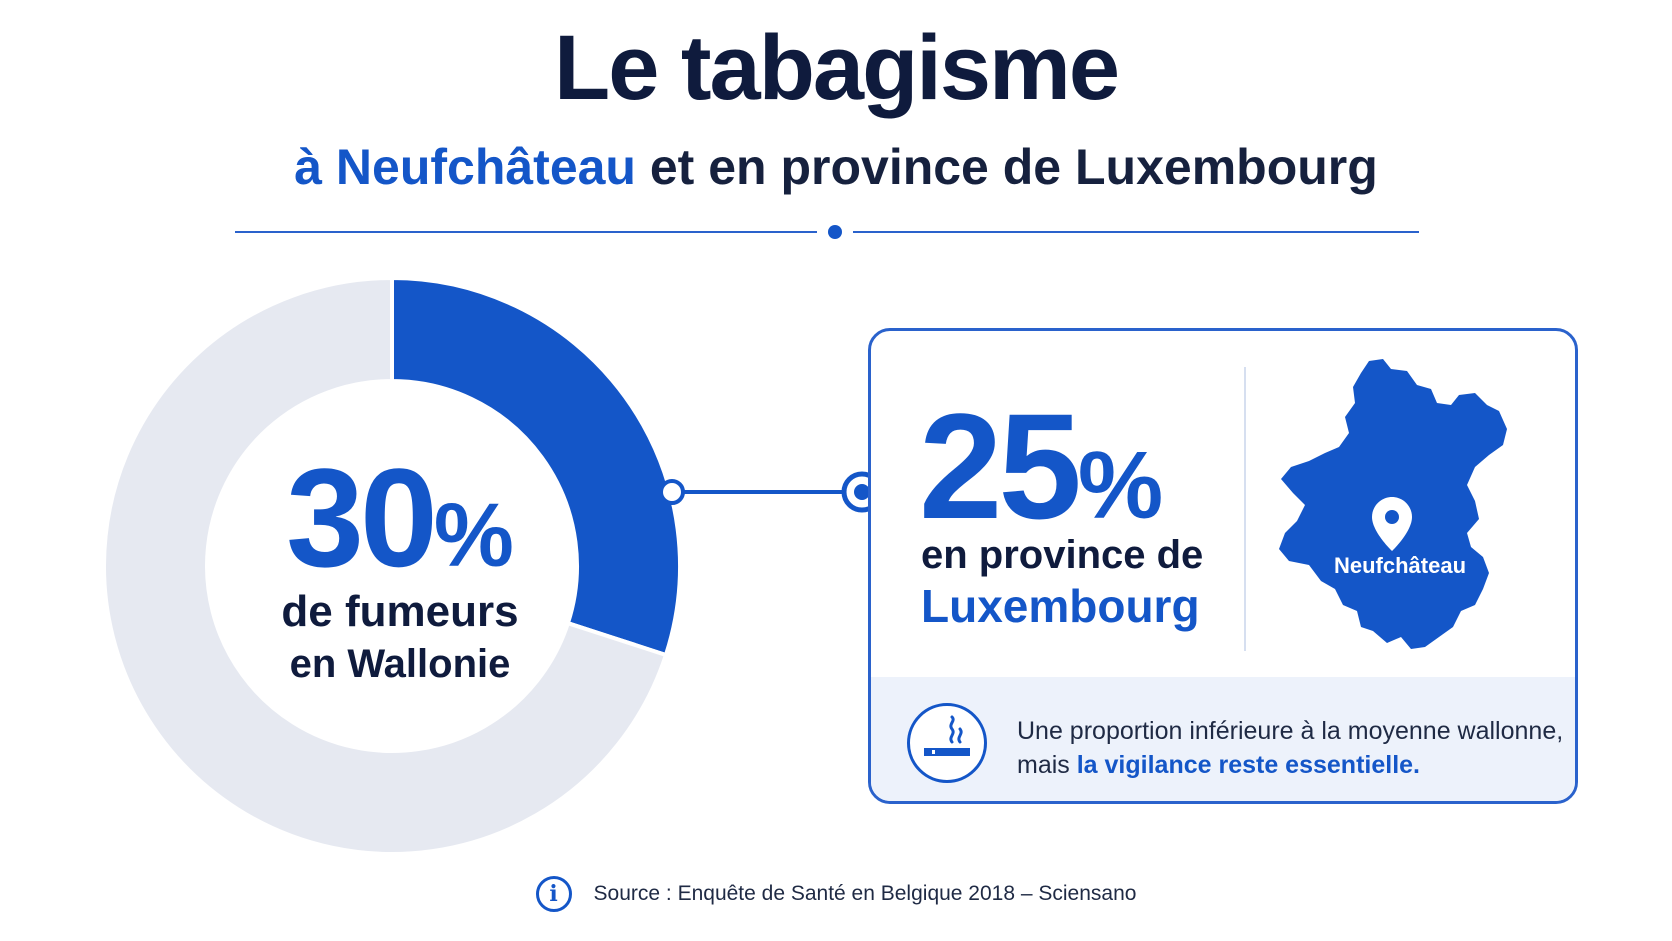 The width and height of the screenshot is (1672, 941). I want to click on connector-end-dot, so click(862, 492).